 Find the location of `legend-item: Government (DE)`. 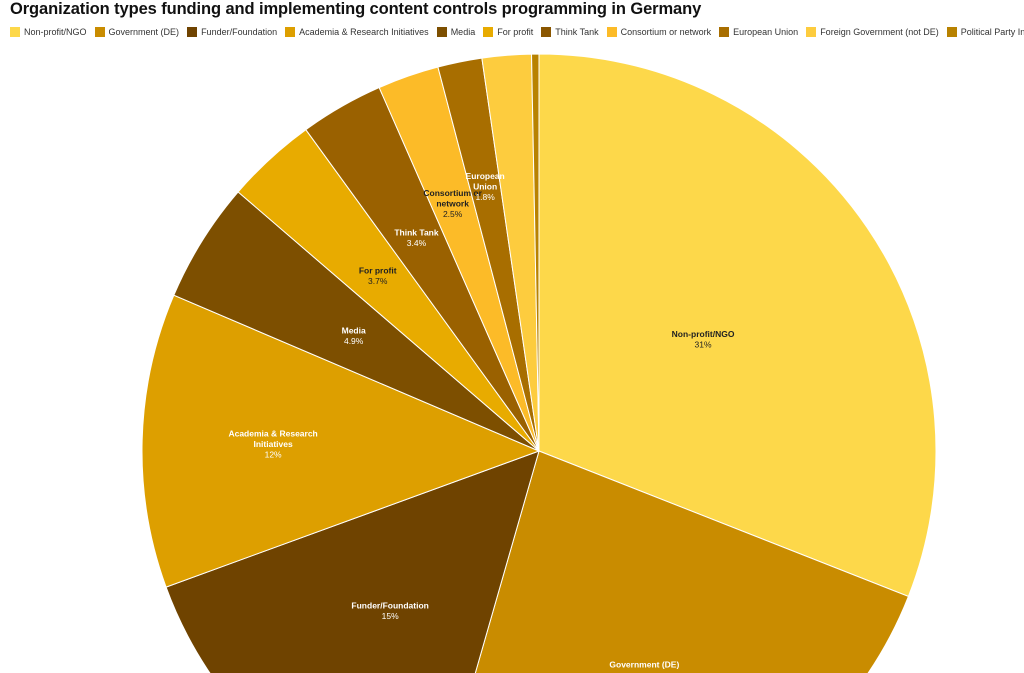

legend-item: Government (DE) is located at coordinates (137, 32).